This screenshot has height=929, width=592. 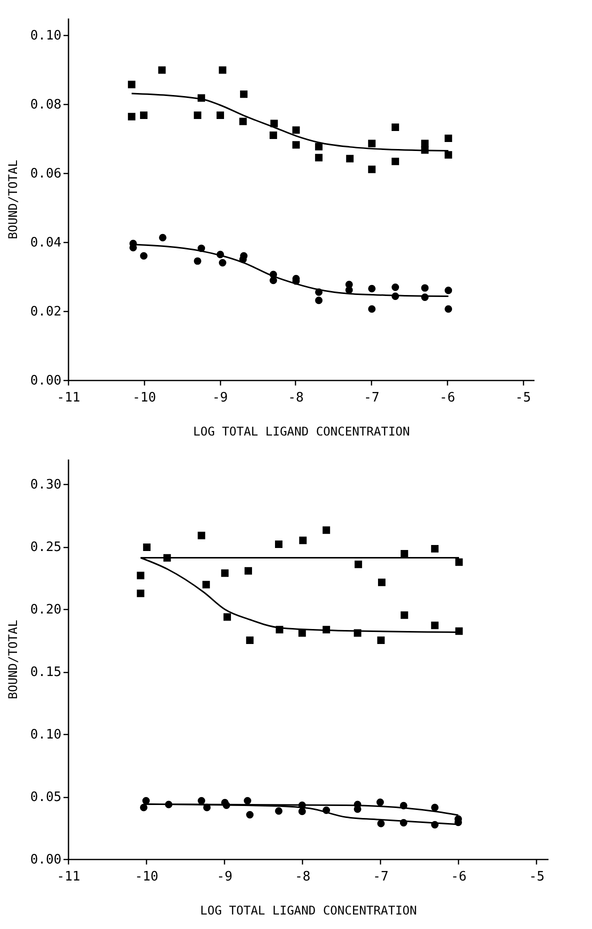 I want to click on y-tick-label: 0.15, so click(x=46, y=672).